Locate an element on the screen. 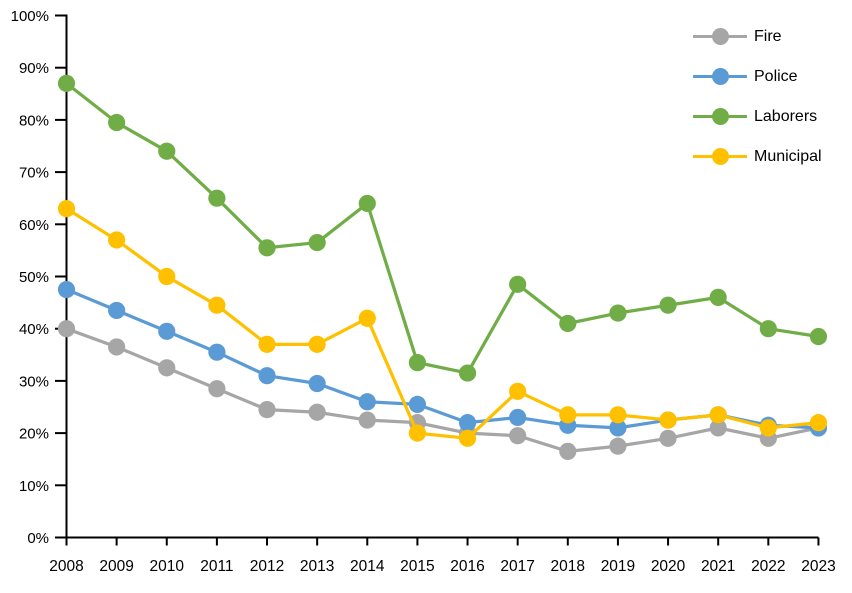 Image resolution: width=852 pixels, height=593 pixels. laborers-point-2010 is located at coordinates (167, 151).